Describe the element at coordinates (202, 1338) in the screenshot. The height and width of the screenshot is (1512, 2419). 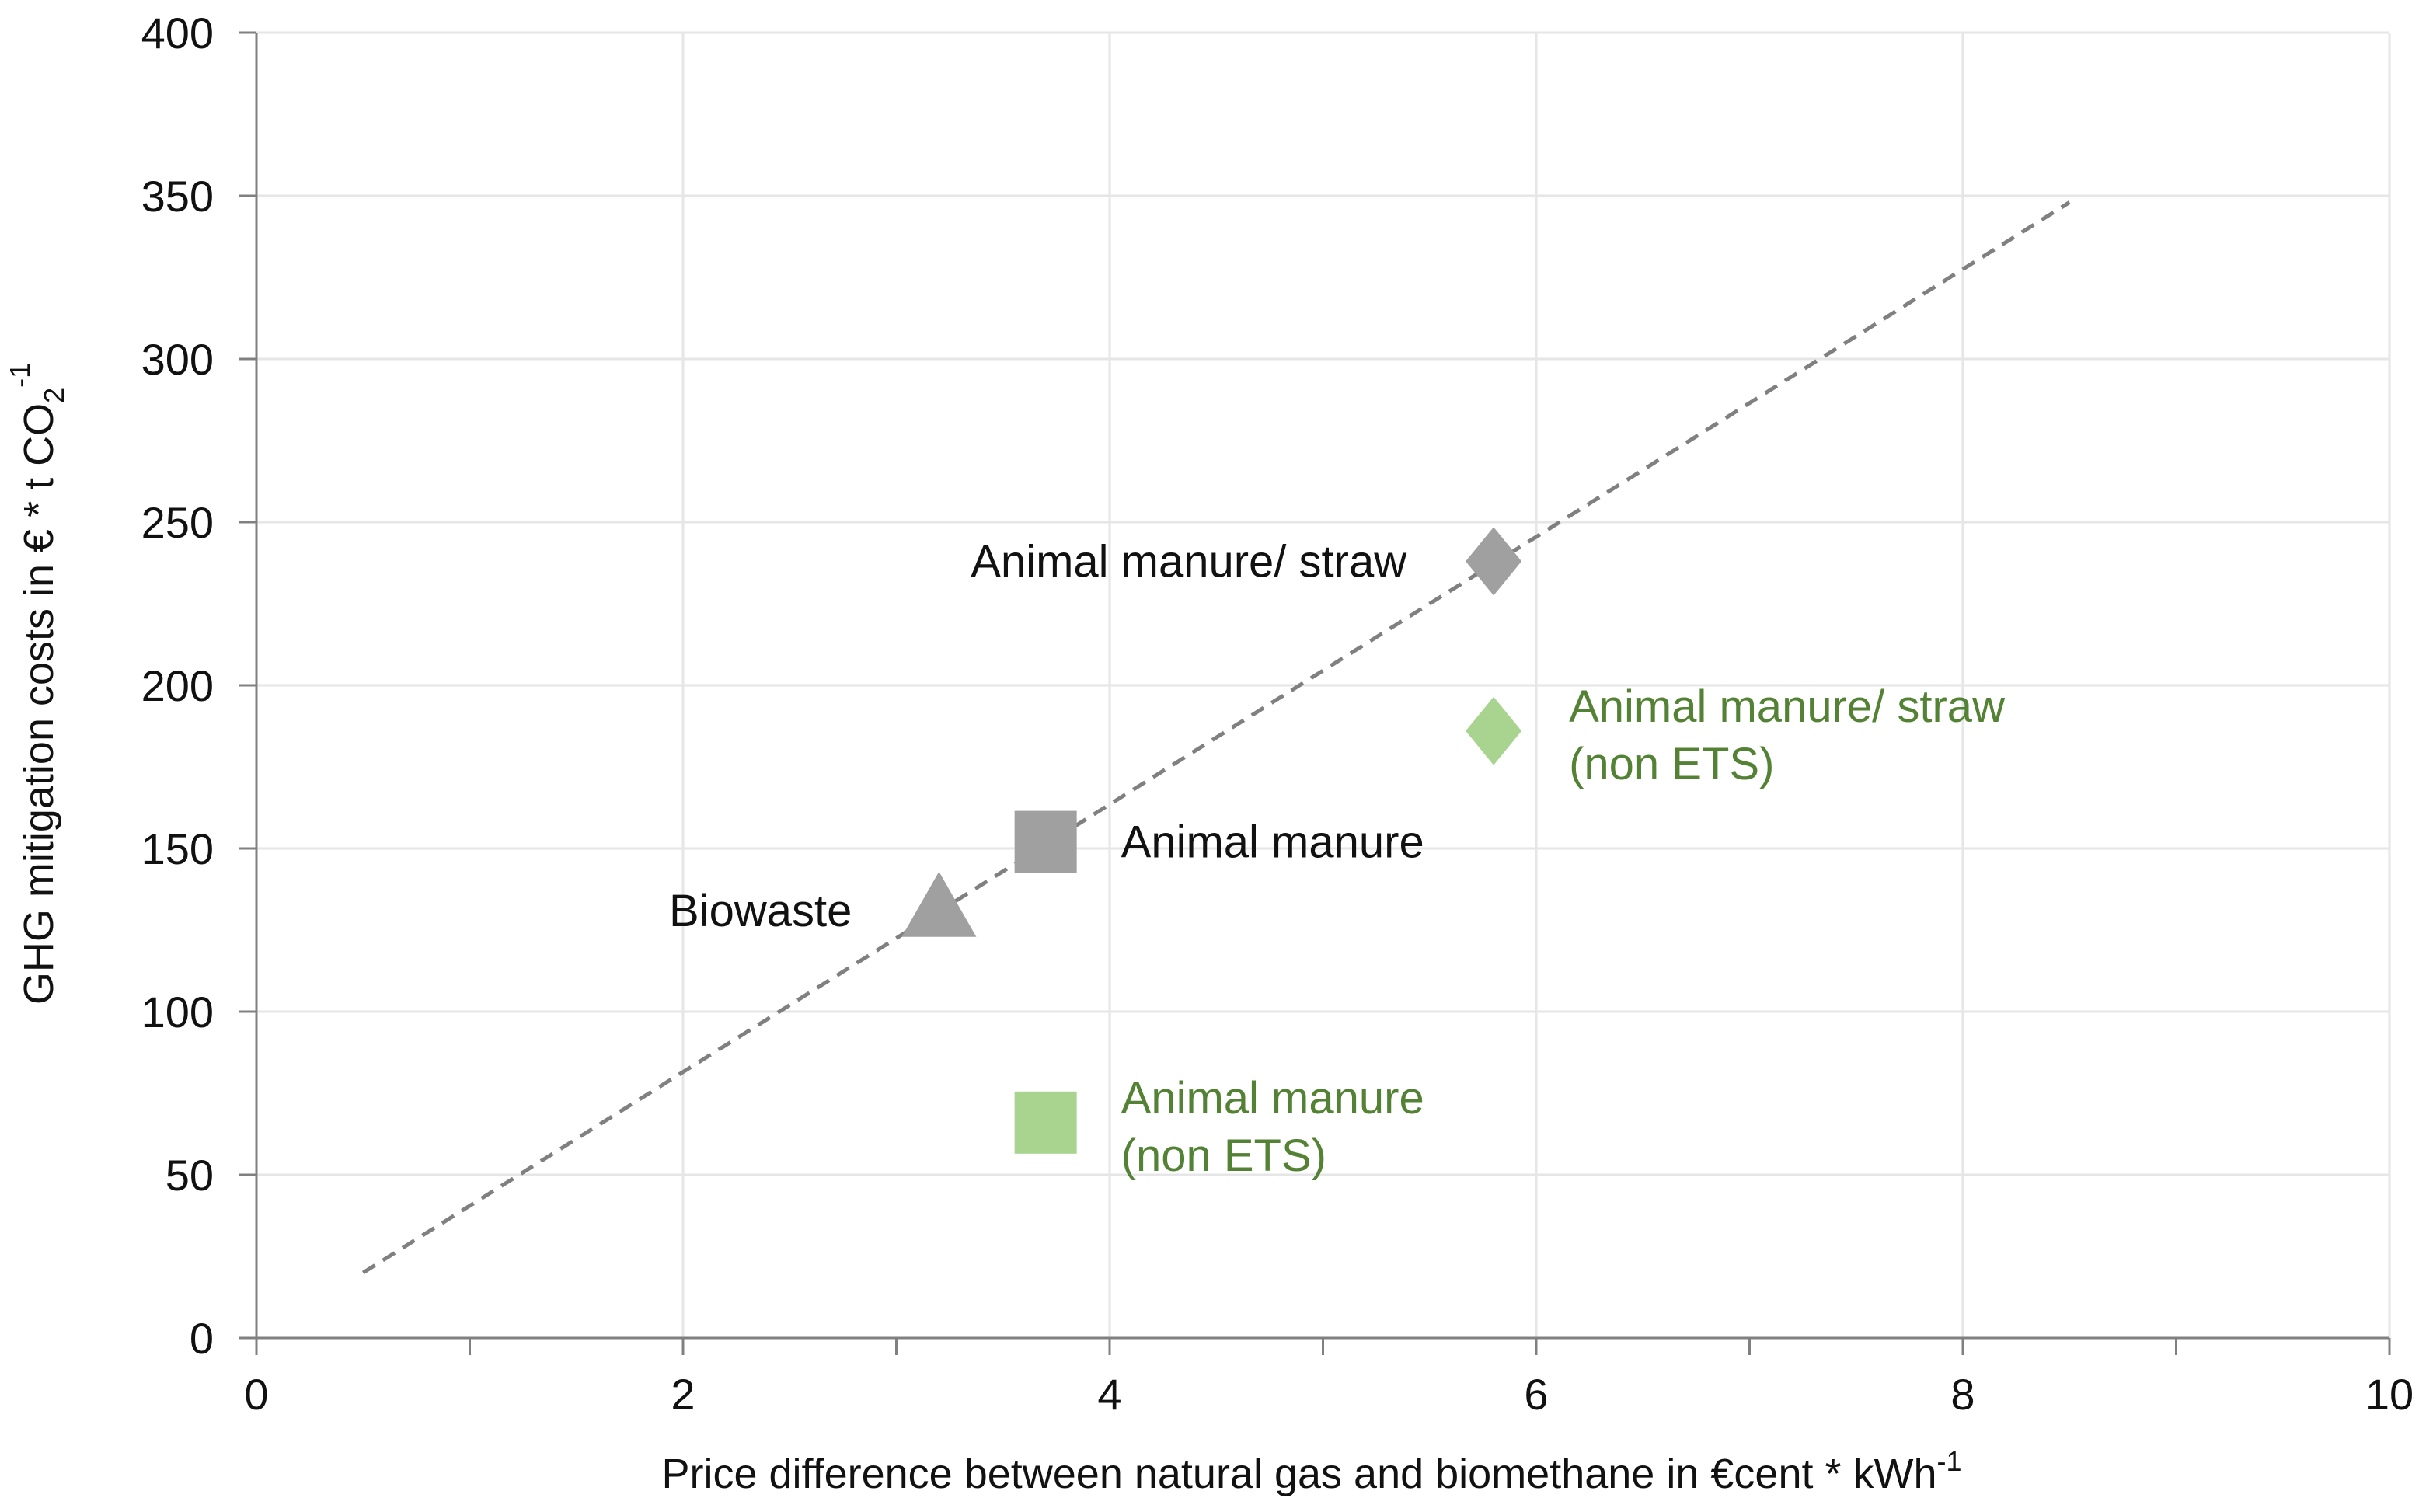
I see `y-tick-label: 0` at that location.